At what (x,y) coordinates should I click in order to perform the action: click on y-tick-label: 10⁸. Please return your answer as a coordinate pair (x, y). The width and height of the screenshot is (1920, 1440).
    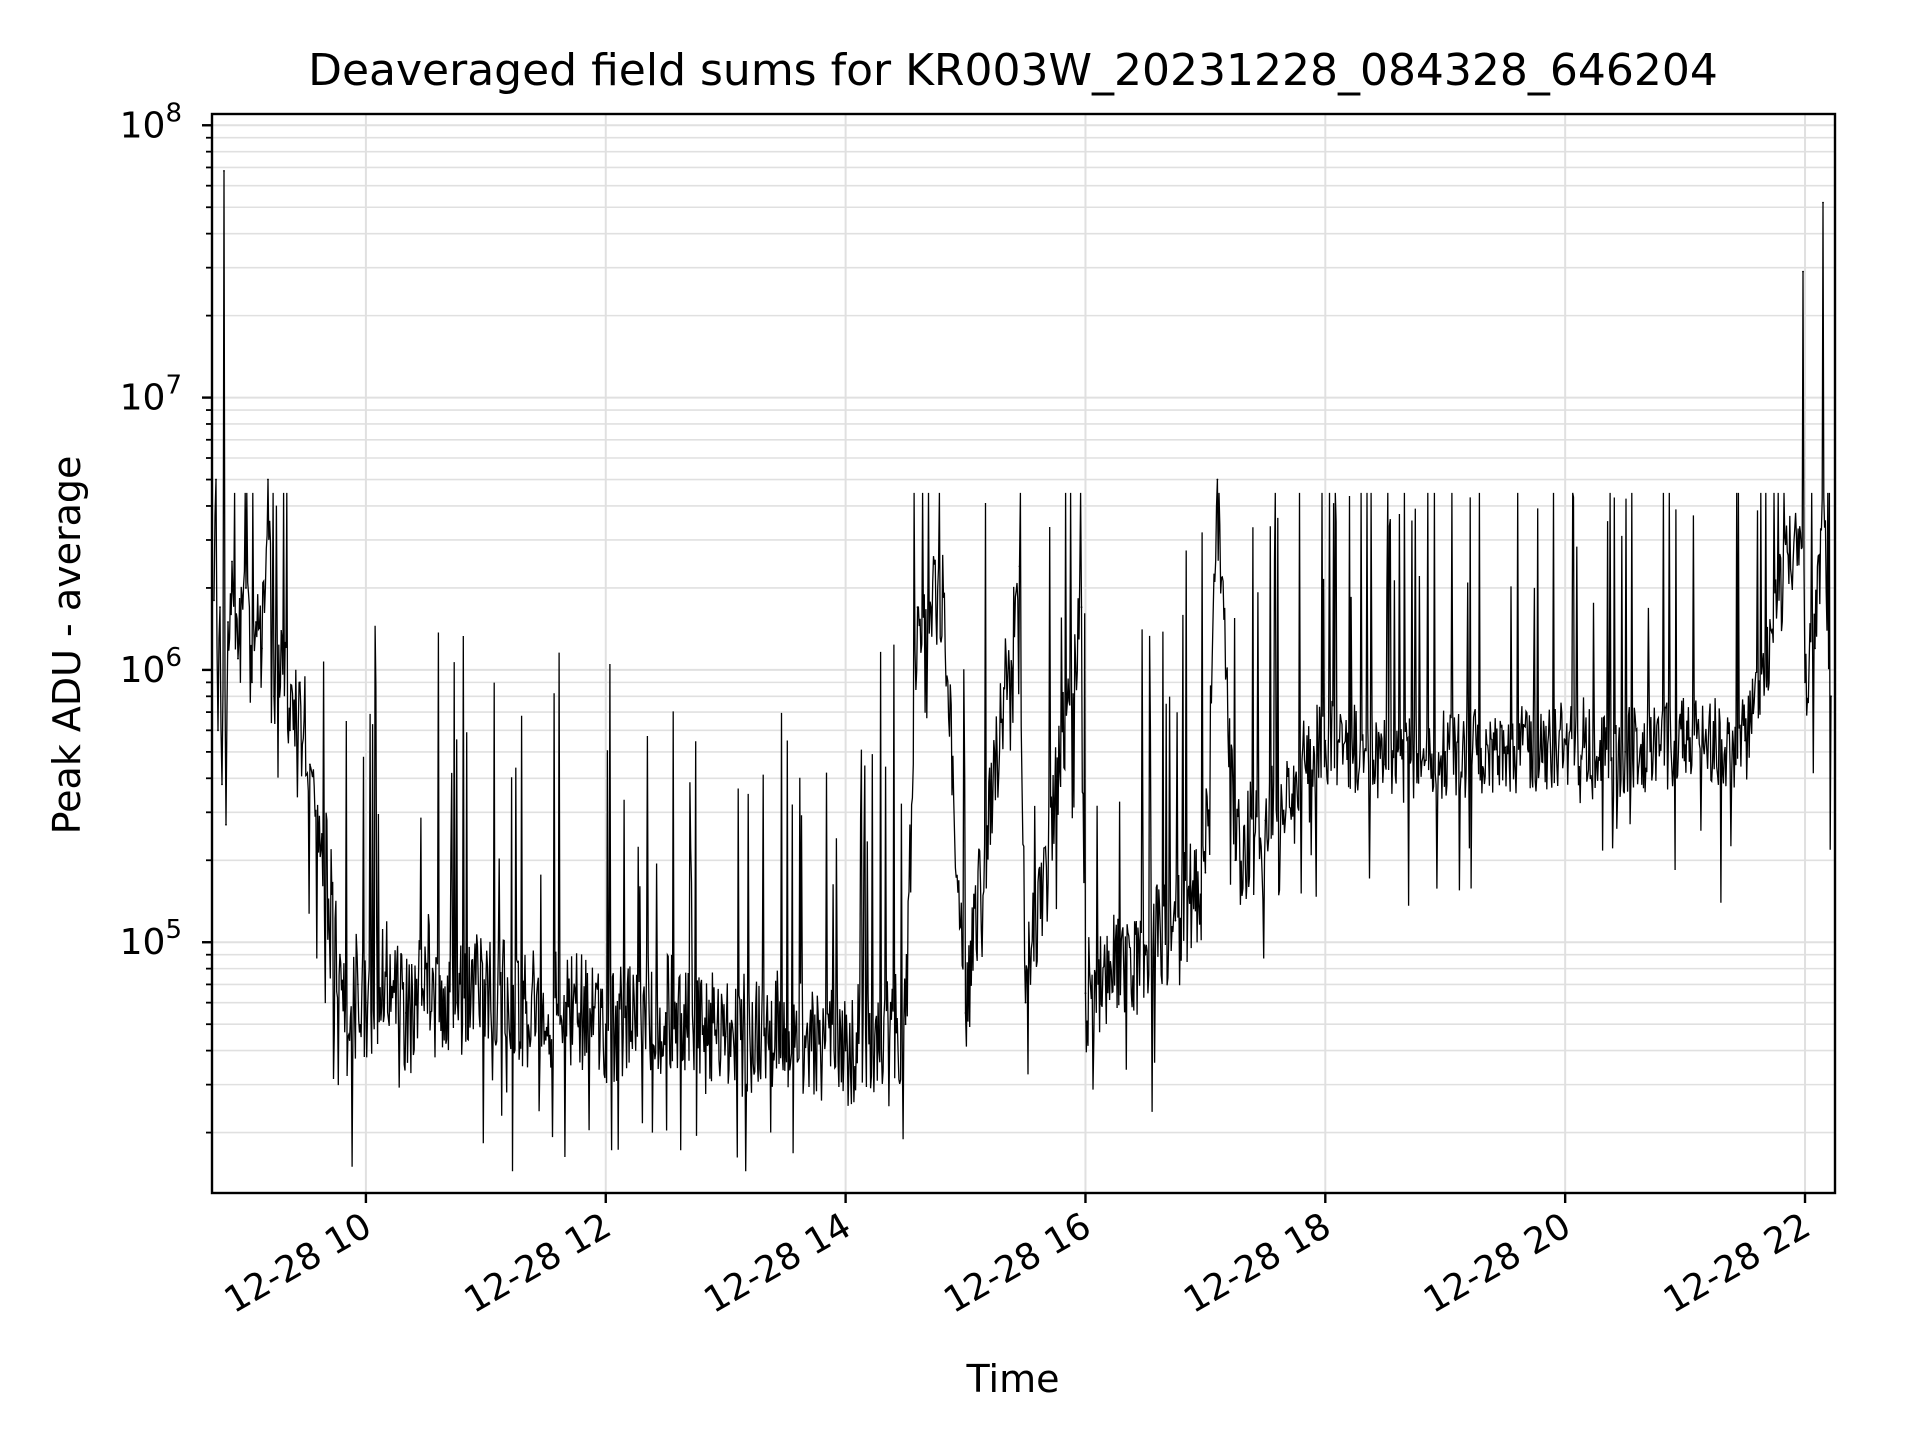
    Looking at the image, I should click on (151, 122).